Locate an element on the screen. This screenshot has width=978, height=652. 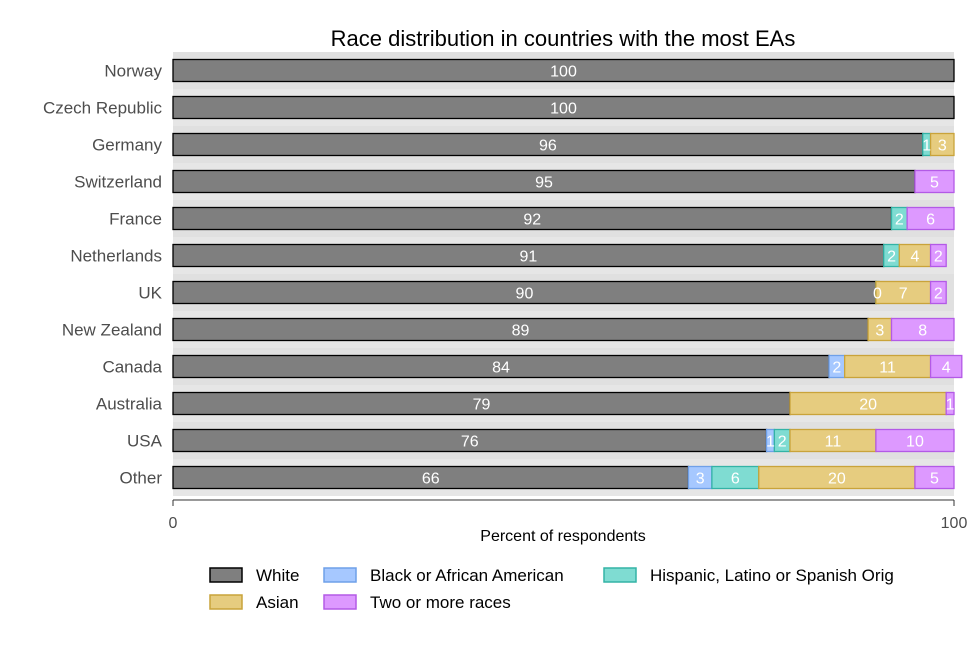
category-label: Switzerland is located at coordinates (118, 182).